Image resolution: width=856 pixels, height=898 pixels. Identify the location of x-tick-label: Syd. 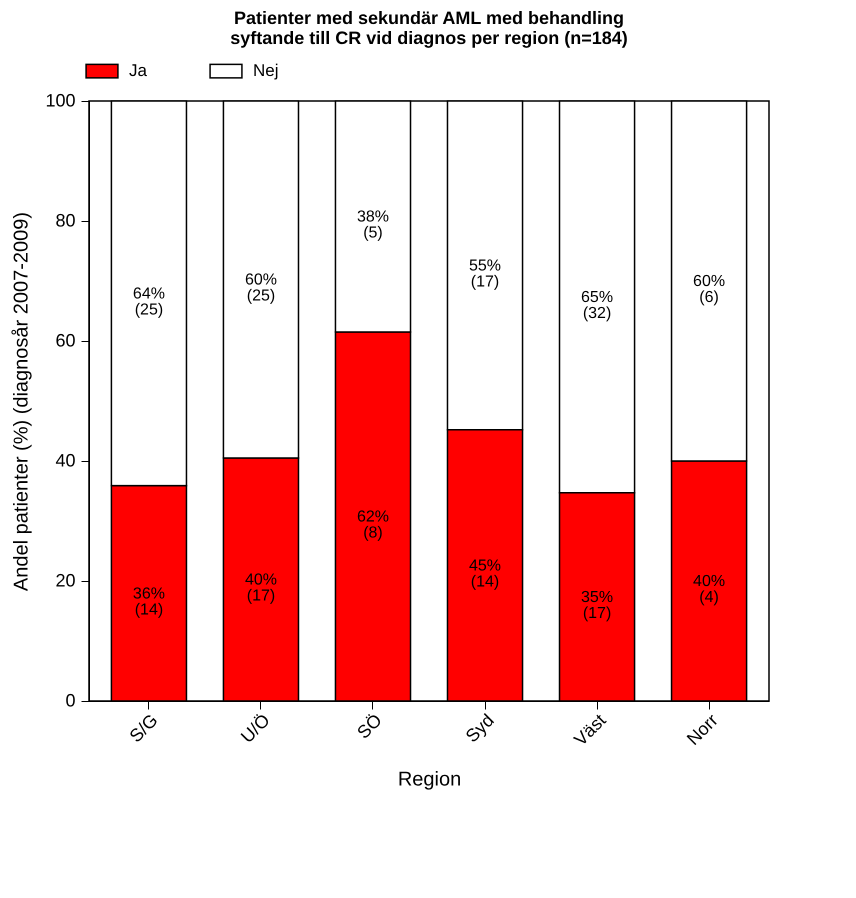
(480, 728).